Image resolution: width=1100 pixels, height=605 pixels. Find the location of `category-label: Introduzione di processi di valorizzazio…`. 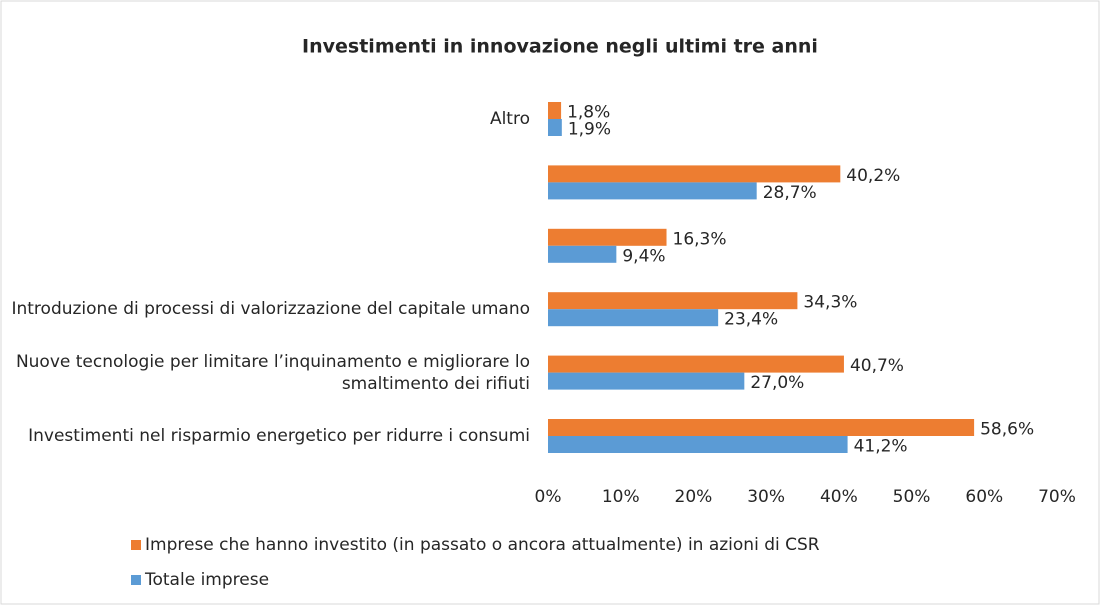

category-label: Introduzione di processi di valorizzazio… is located at coordinates (270, 309).